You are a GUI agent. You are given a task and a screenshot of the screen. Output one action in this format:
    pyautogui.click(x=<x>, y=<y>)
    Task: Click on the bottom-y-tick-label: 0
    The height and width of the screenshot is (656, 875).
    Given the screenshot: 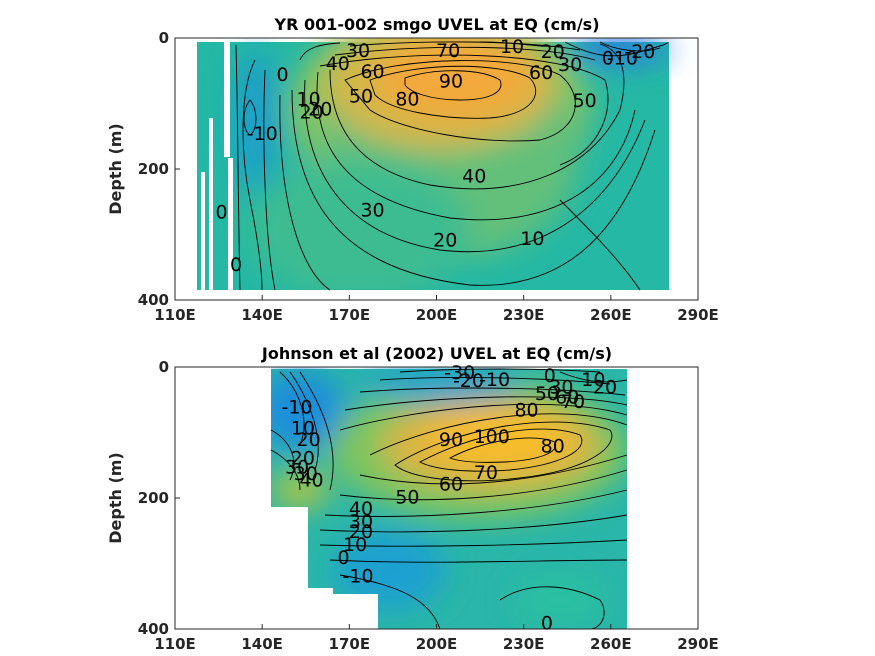 What is the action you would take?
    pyautogui.click(x=164, y=367)
    